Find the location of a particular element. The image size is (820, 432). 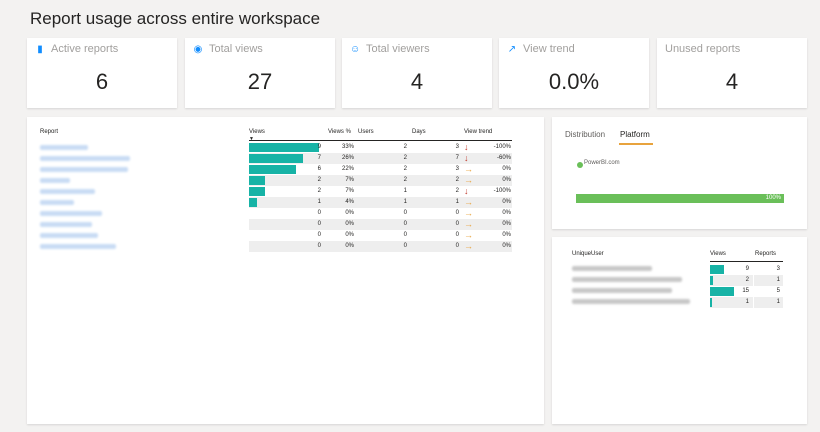

table-row: 6 22% 2 3 0% → is located at coordinates (380, 169).